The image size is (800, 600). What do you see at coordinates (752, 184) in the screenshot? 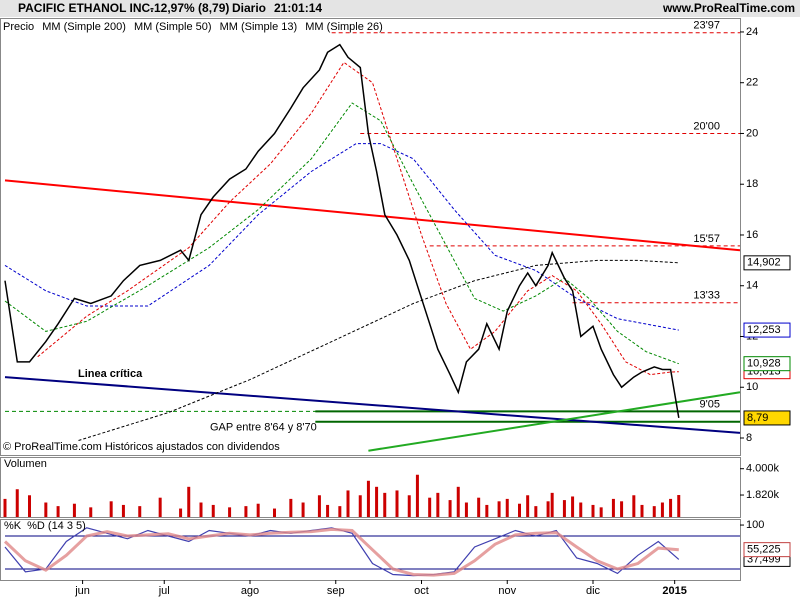
I see `y-tick-label: 18` at bounding box center [752, 184].